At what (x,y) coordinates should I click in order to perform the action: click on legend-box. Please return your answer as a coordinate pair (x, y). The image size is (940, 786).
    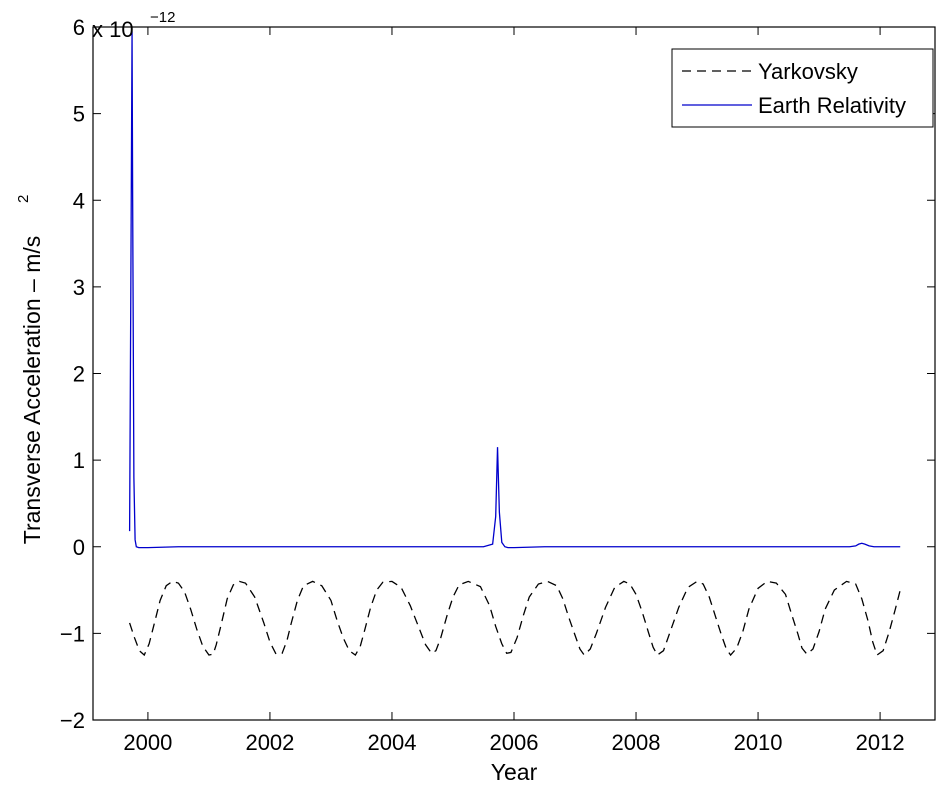
    Looking at the image, I should click on (802, 88).